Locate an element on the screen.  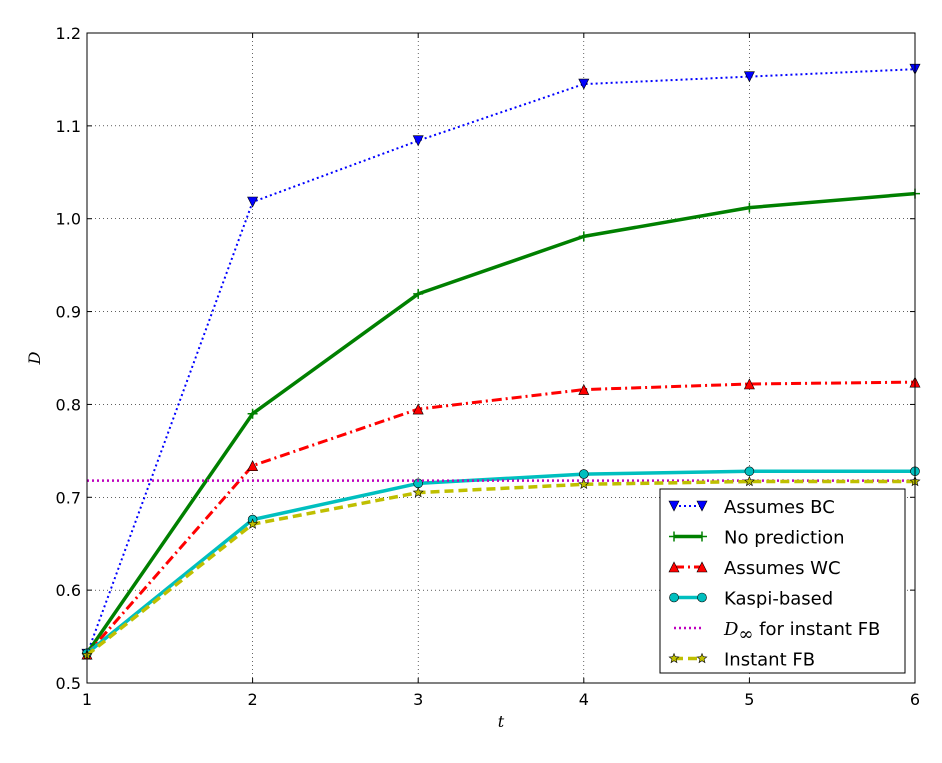
x-tick-label: 4 is located at coordinates (584, 699).